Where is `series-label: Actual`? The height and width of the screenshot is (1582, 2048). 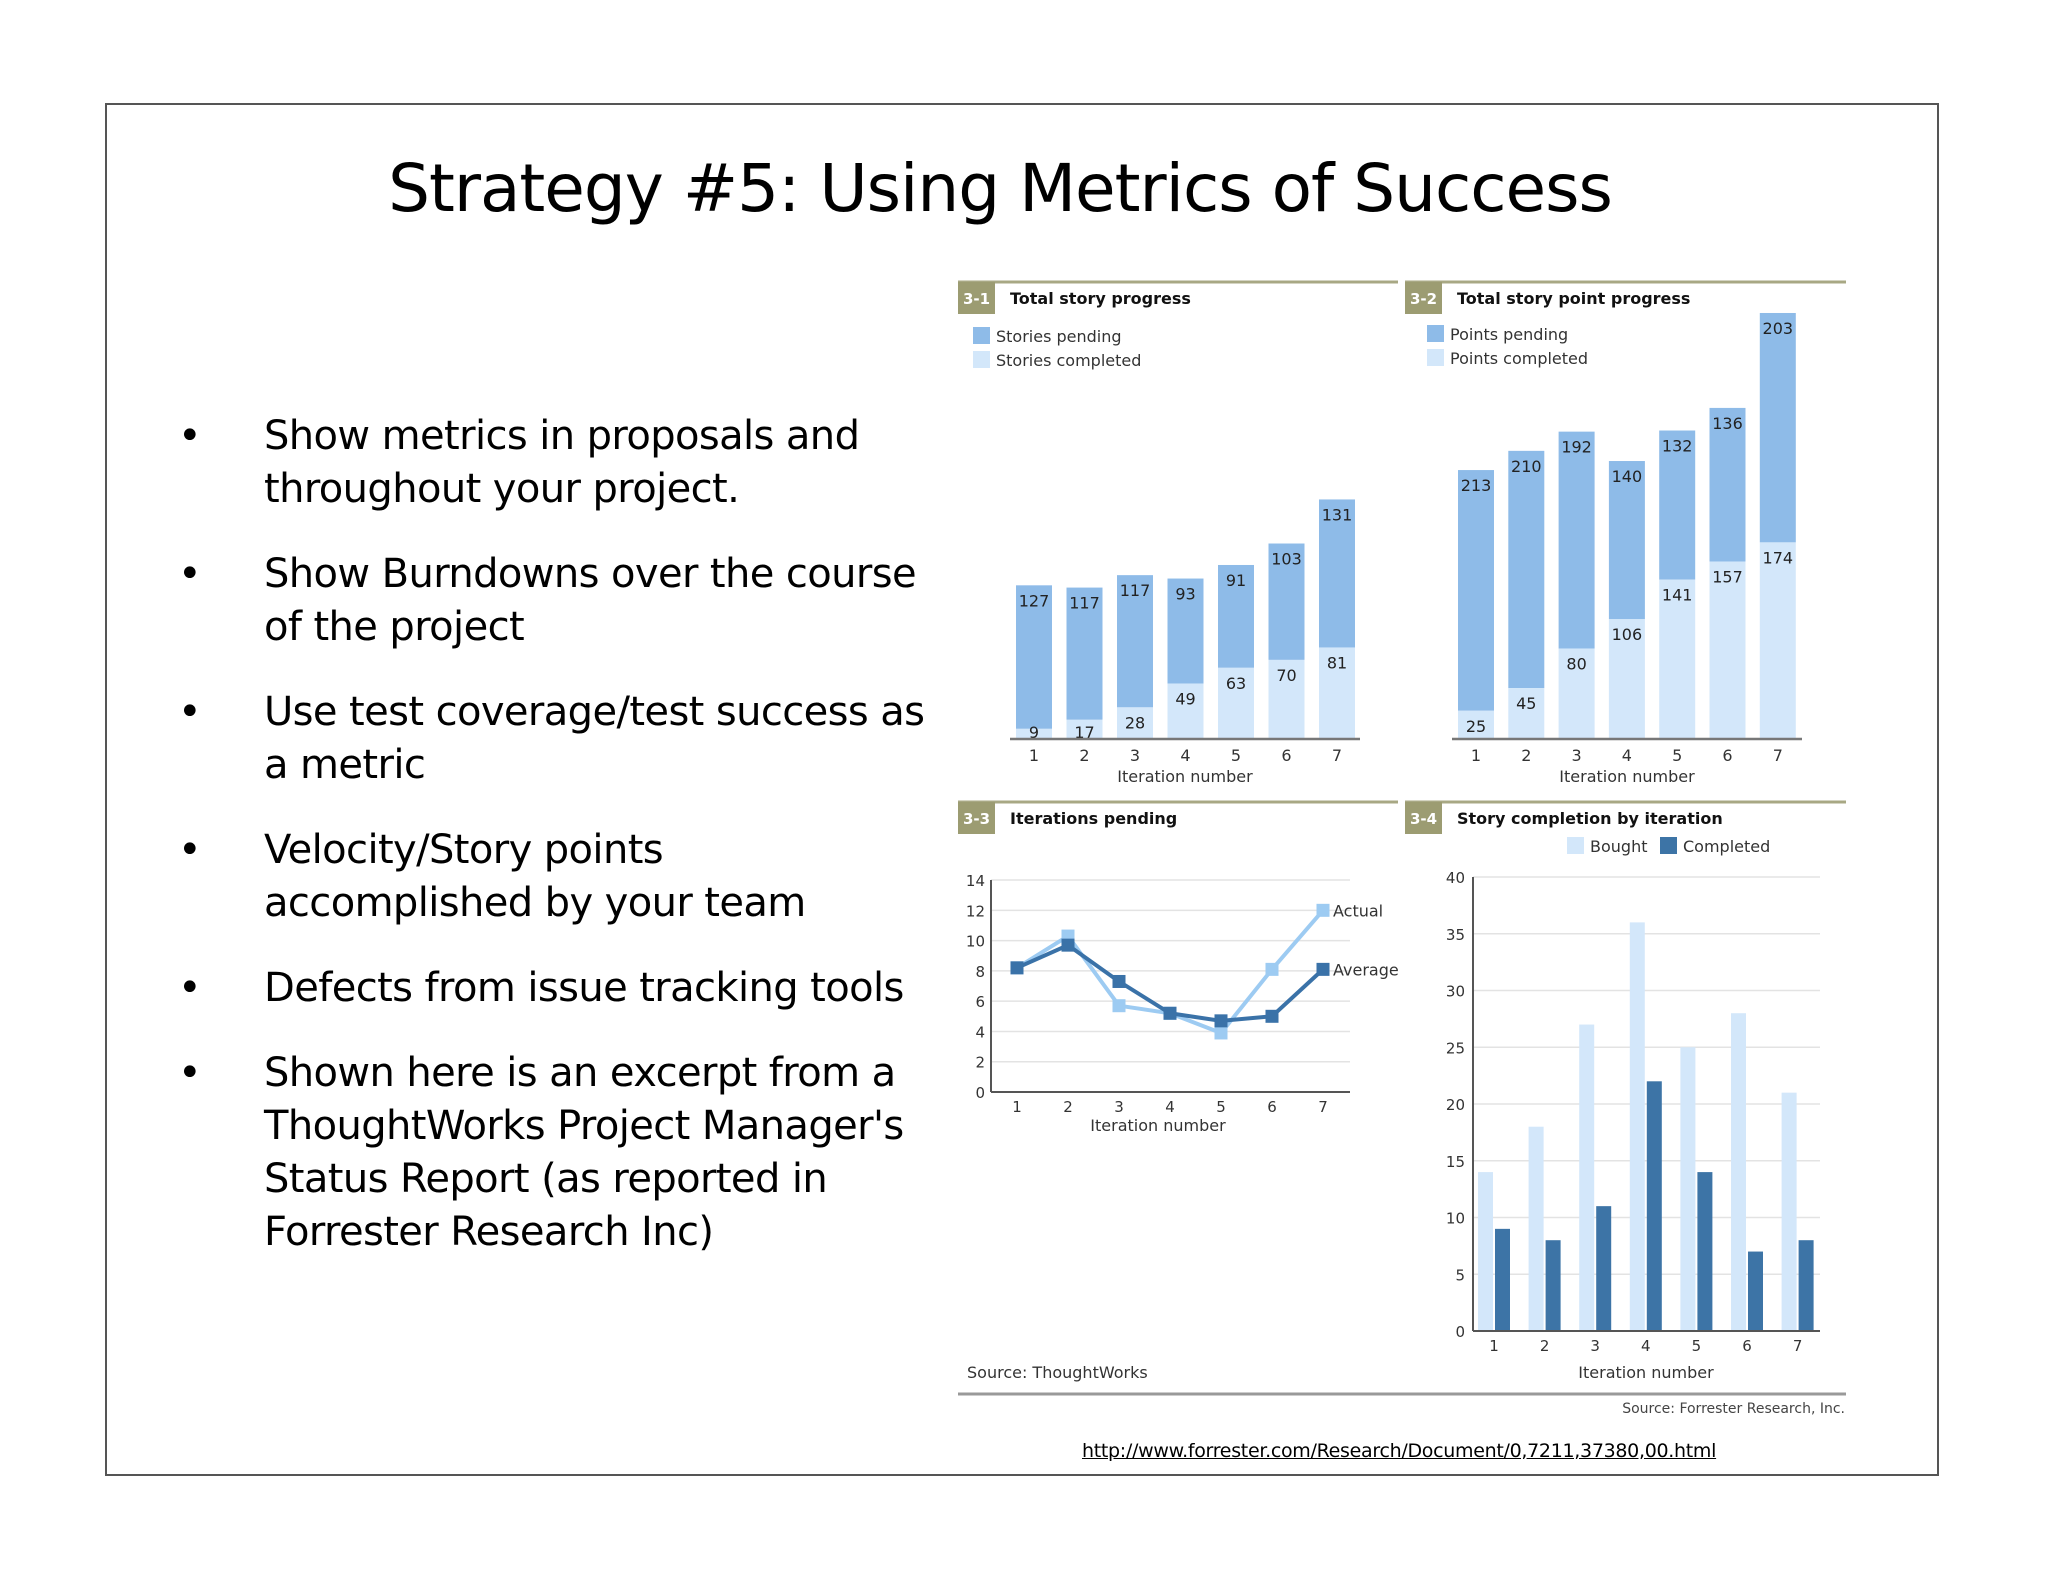
series-label: Actual is located at coordinates (1358, 910).